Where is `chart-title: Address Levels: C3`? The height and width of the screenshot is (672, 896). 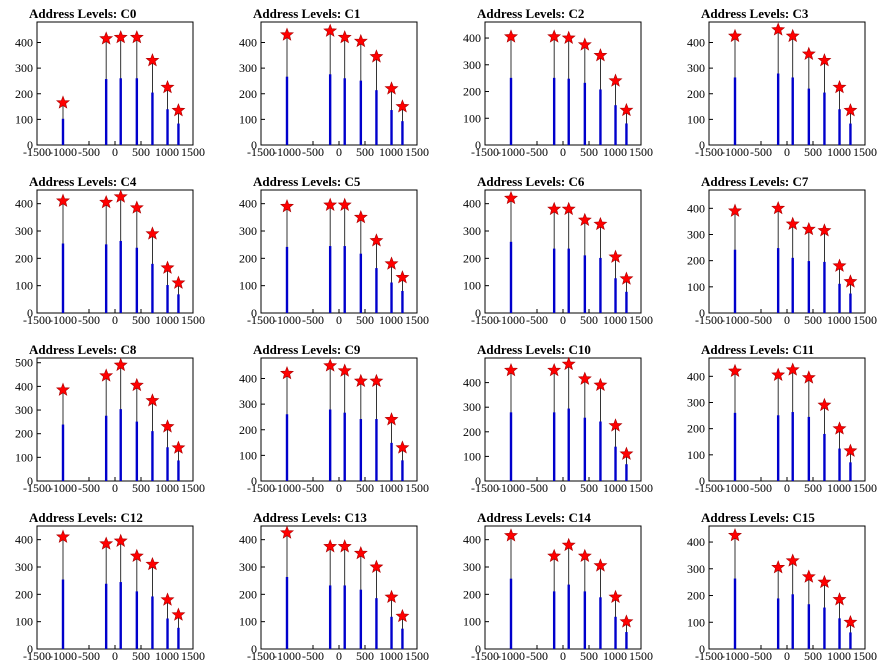
chart-title: Address Levels: C3 is located at coordinates (755, 13).